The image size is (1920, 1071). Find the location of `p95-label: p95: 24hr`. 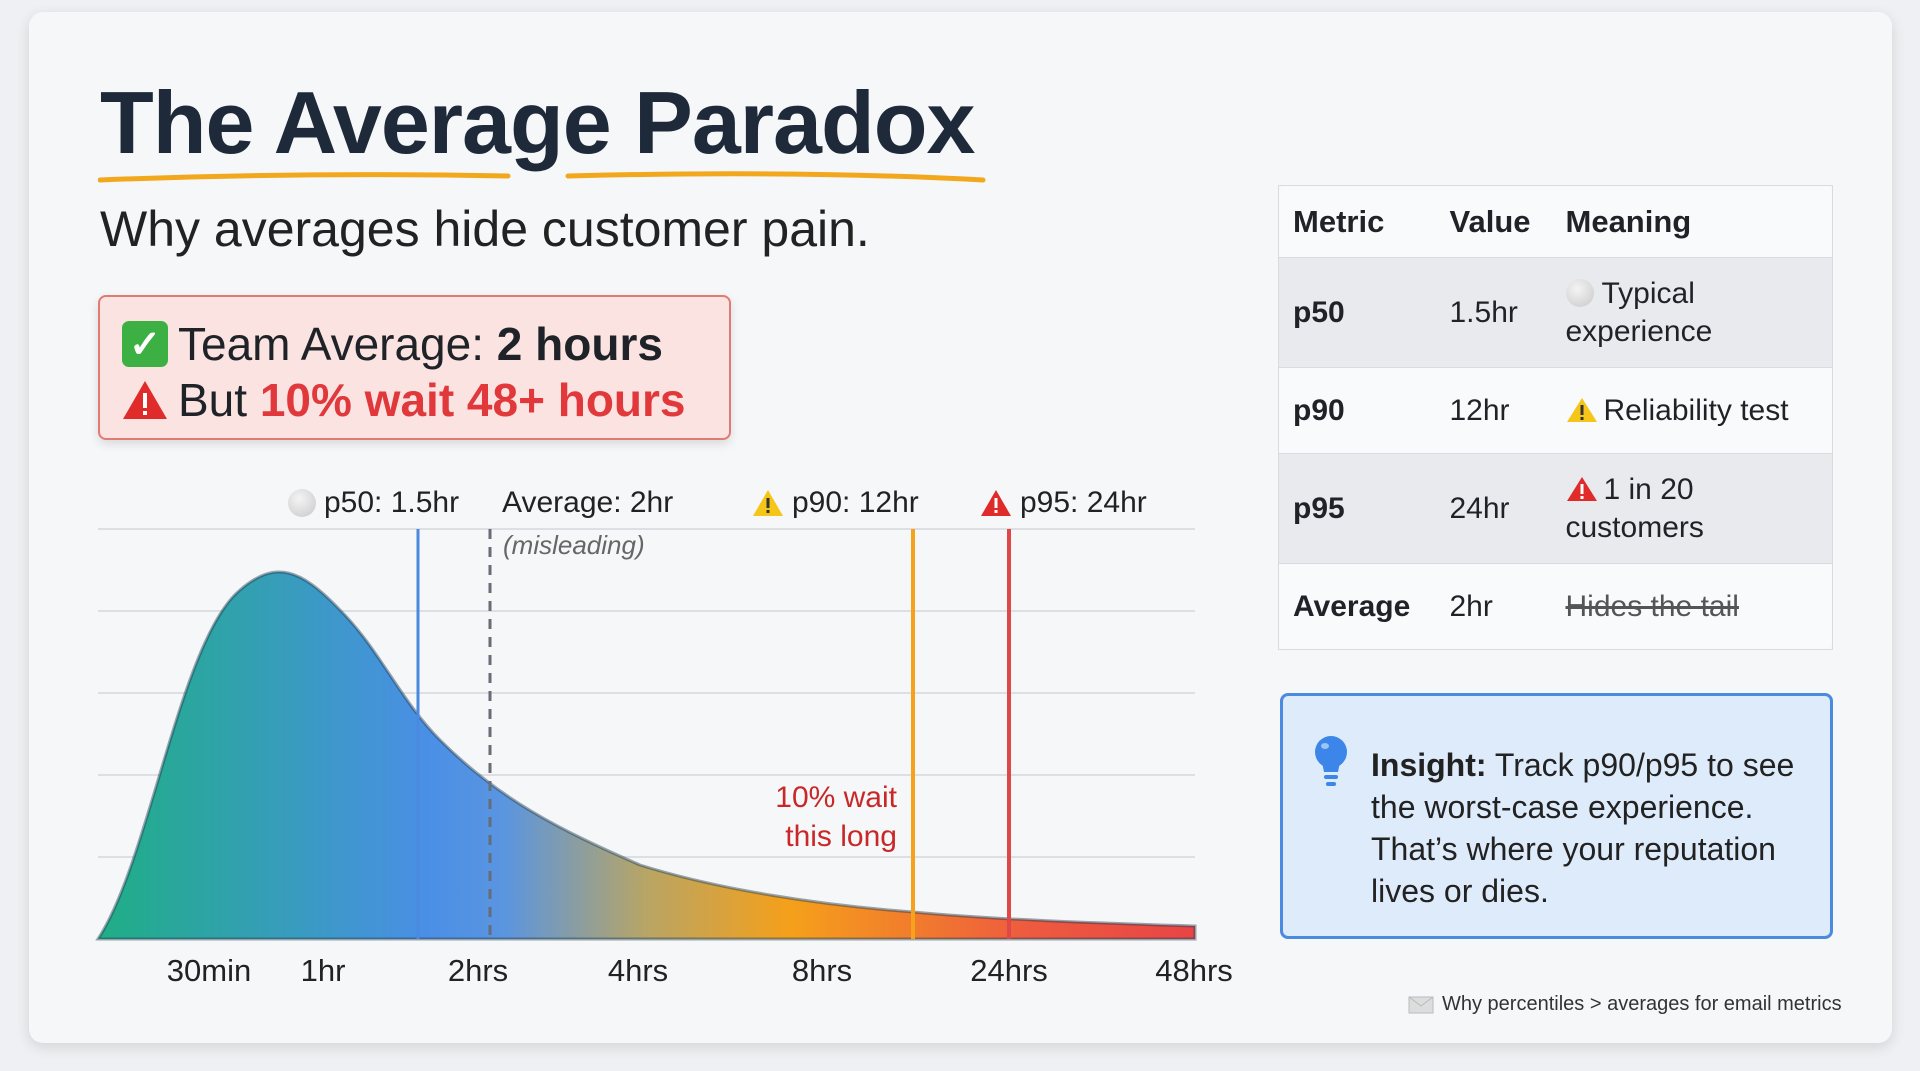

p95-label: p95: 24hr is located at coordinates (1063, 503).